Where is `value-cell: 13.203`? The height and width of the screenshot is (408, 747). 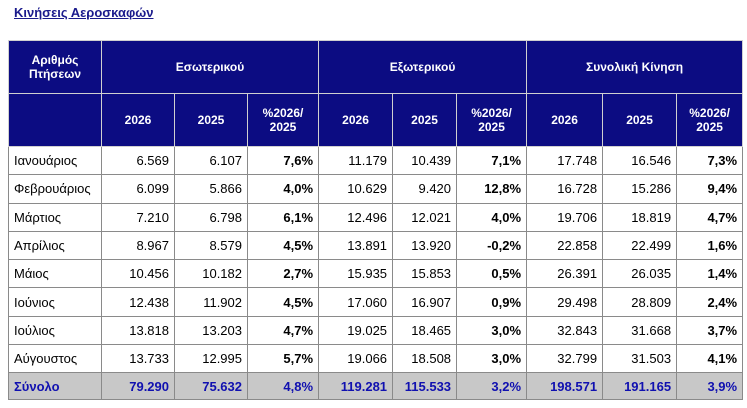 value-cell: 13.203 is located at coordinates (211, 330).